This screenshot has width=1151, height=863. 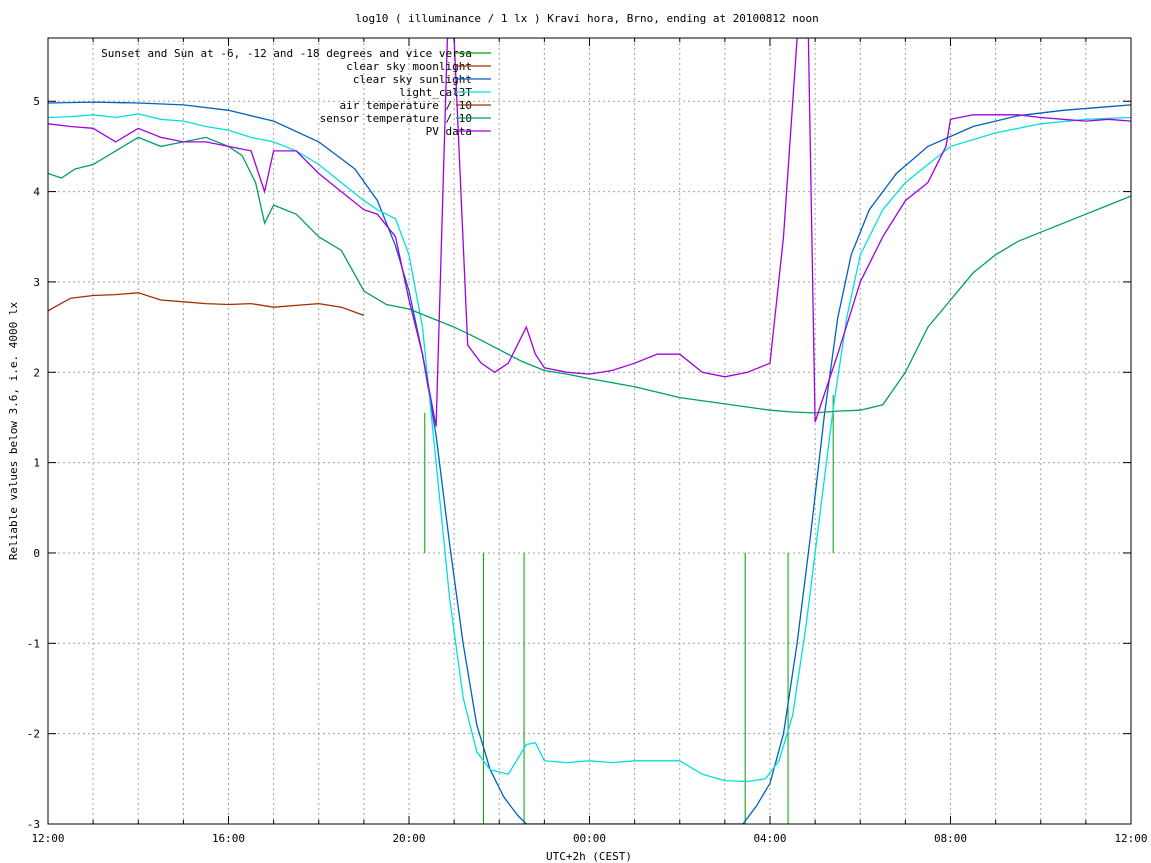 What do you see at coordinates (589, 856) in the screenshot?
I see `x-axis-label: UTC+2h (CEST)` at bounding box center [589, 856].